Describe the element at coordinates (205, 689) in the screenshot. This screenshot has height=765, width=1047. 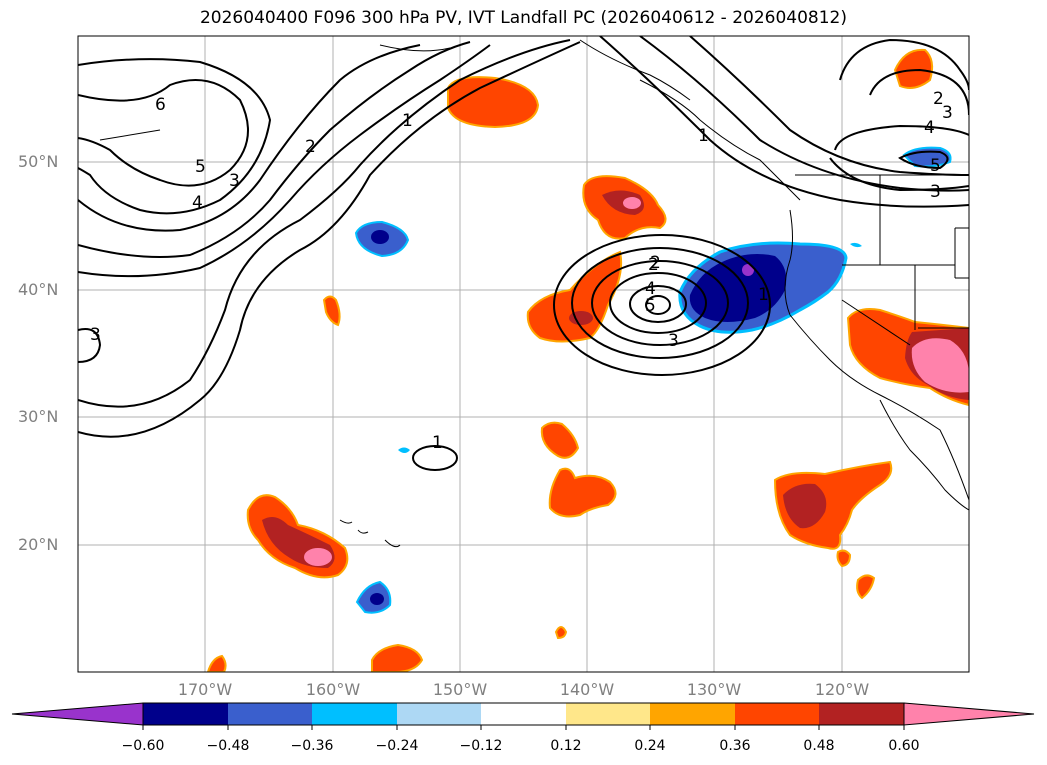
I see `longitude-label: 170°W` at that location.